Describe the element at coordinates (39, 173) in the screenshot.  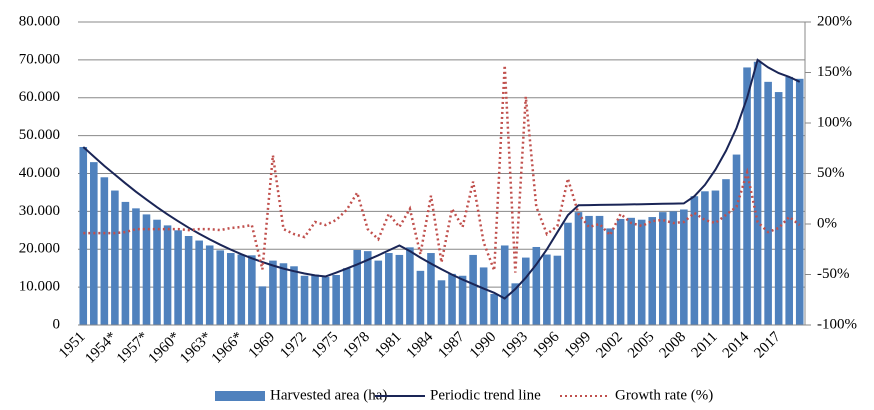
I see `y-tick-label: 40.000` at that location.